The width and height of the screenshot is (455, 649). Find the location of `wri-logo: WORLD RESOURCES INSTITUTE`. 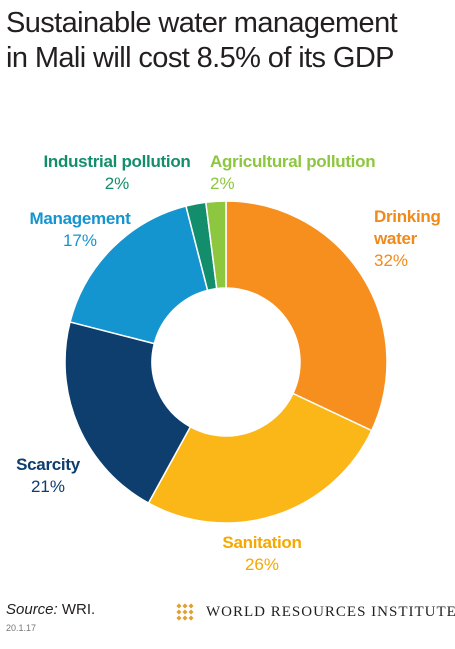

wri-logo: WORLD RESOURCES INSTITUTE is located at coordinates (313, 612).